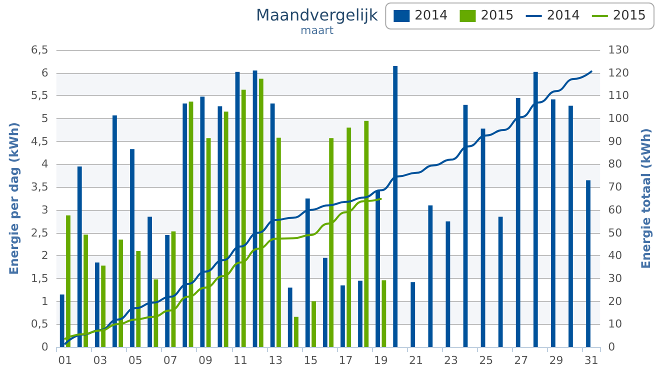 Image resolution: width=660 pixels, height=368 pixels. What do you see at coordinates (345, 360) in the screenshot?
I see `x-tick-label: 17` at bounding box center [345, 360].